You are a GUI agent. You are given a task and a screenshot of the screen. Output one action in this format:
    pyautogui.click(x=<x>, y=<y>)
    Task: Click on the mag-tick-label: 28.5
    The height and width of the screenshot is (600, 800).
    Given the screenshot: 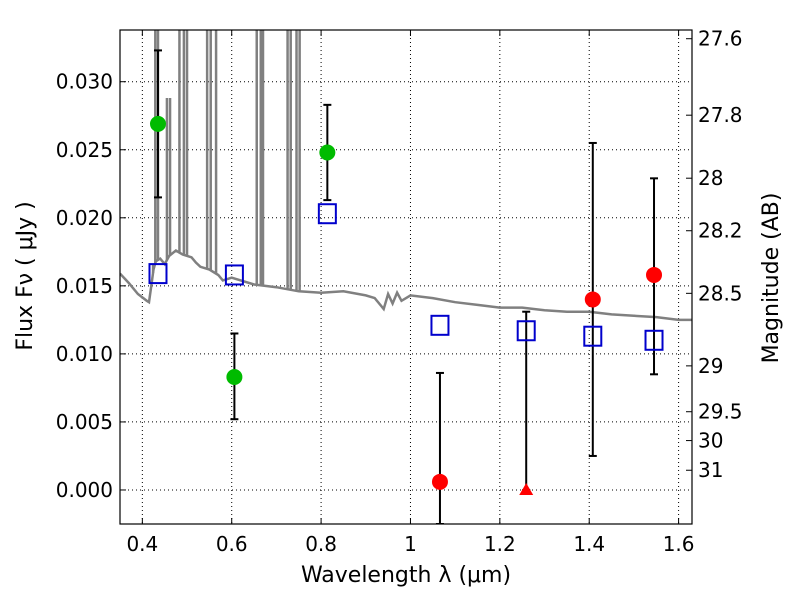 What is the action you would take?
    pyautogui.click(x=720, y=293)
    